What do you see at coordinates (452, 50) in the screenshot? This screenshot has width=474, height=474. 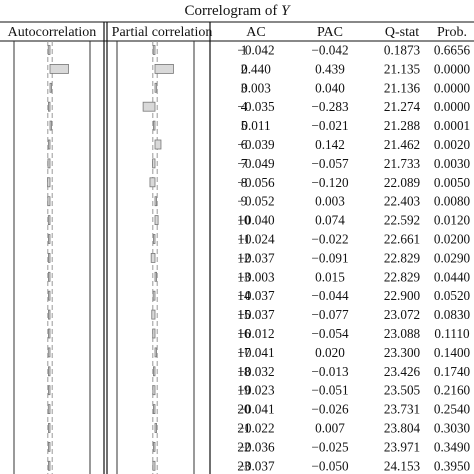 I see `prob-cell: 0.6656` at bounding box center [452, 50].